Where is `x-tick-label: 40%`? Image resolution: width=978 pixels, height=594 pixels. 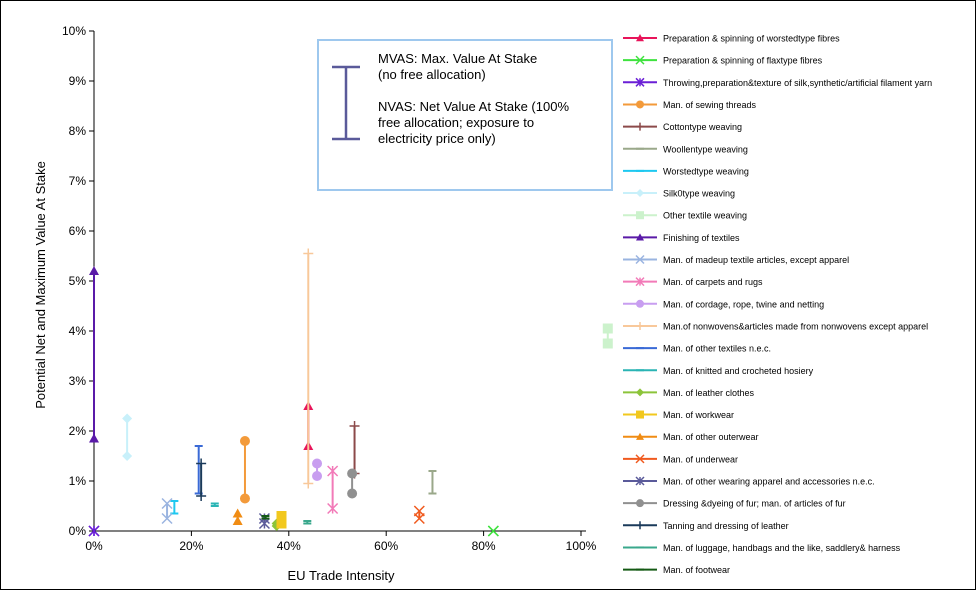
x-tick-label: 40% is located at coordinates (289, 546).